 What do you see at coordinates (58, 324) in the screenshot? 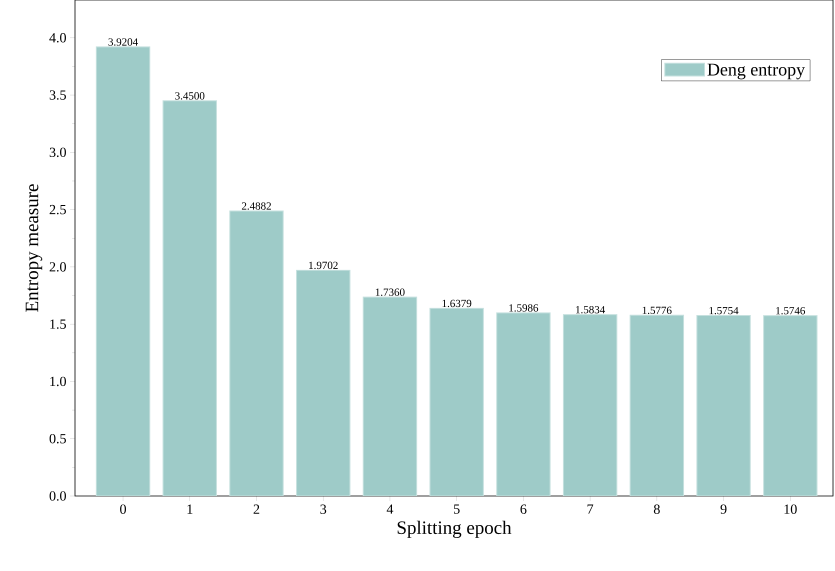
I see `y-tick-label: 1.5` at bounding box center [58, 324].